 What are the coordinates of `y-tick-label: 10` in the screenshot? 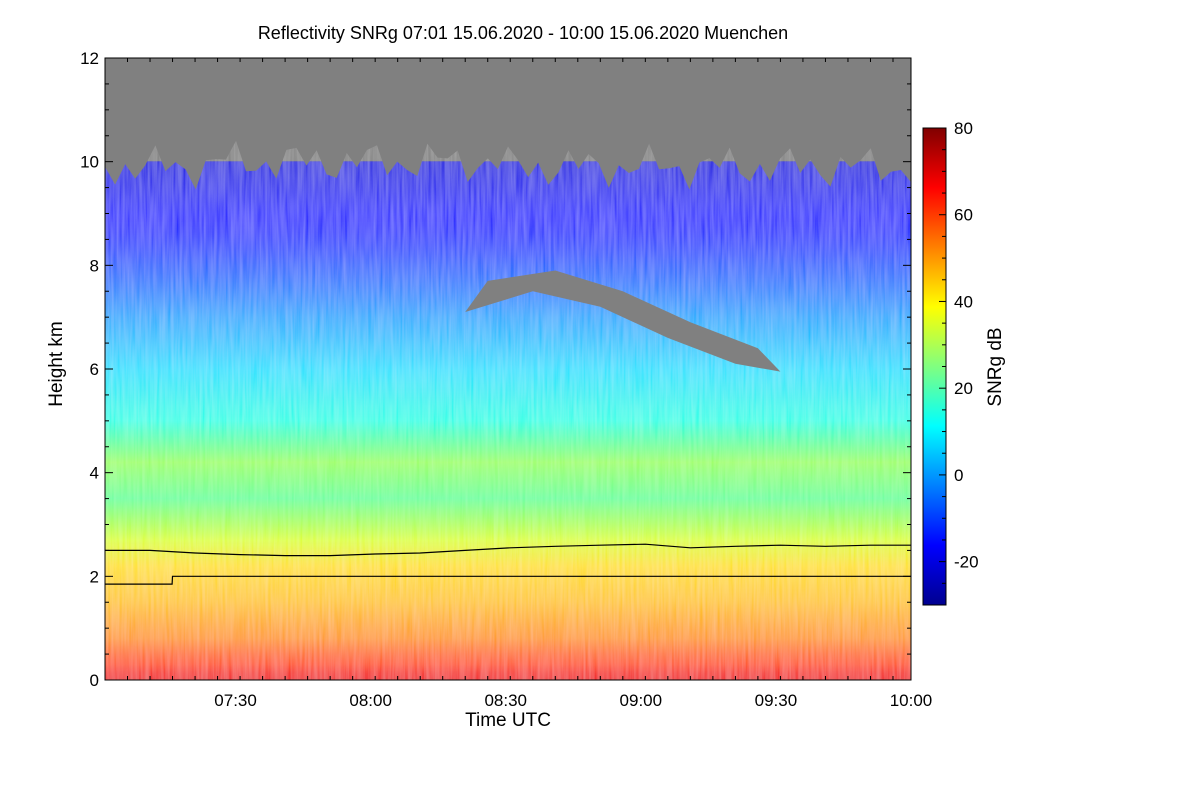 It's located at (89, 162).